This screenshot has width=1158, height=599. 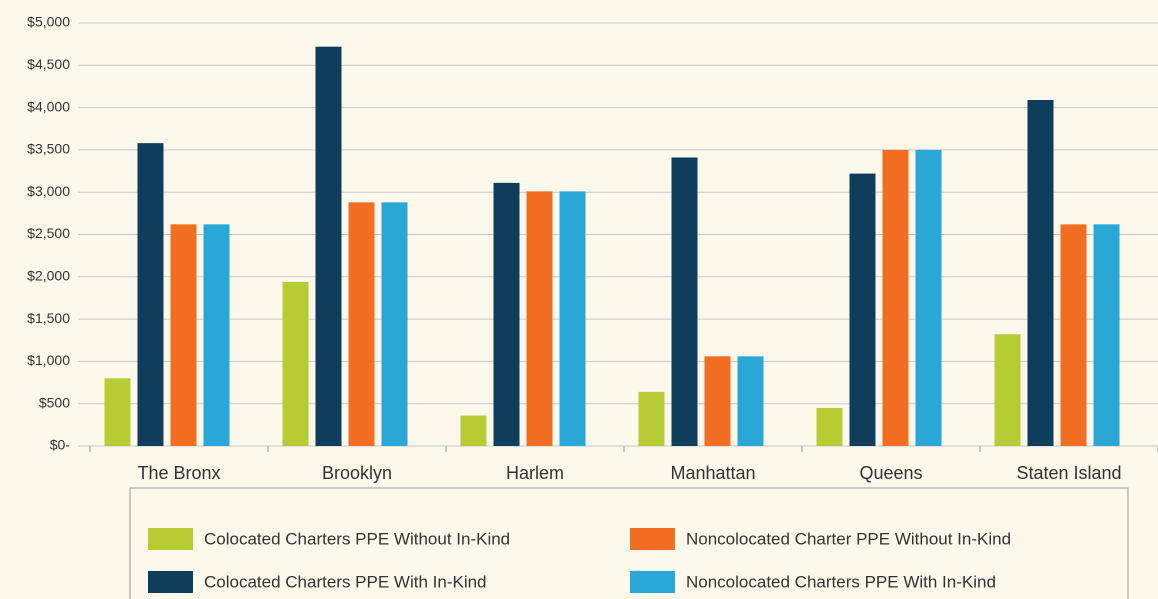 I want to click on x-tick-label: Staten Island, so click(x=1068, y=473).